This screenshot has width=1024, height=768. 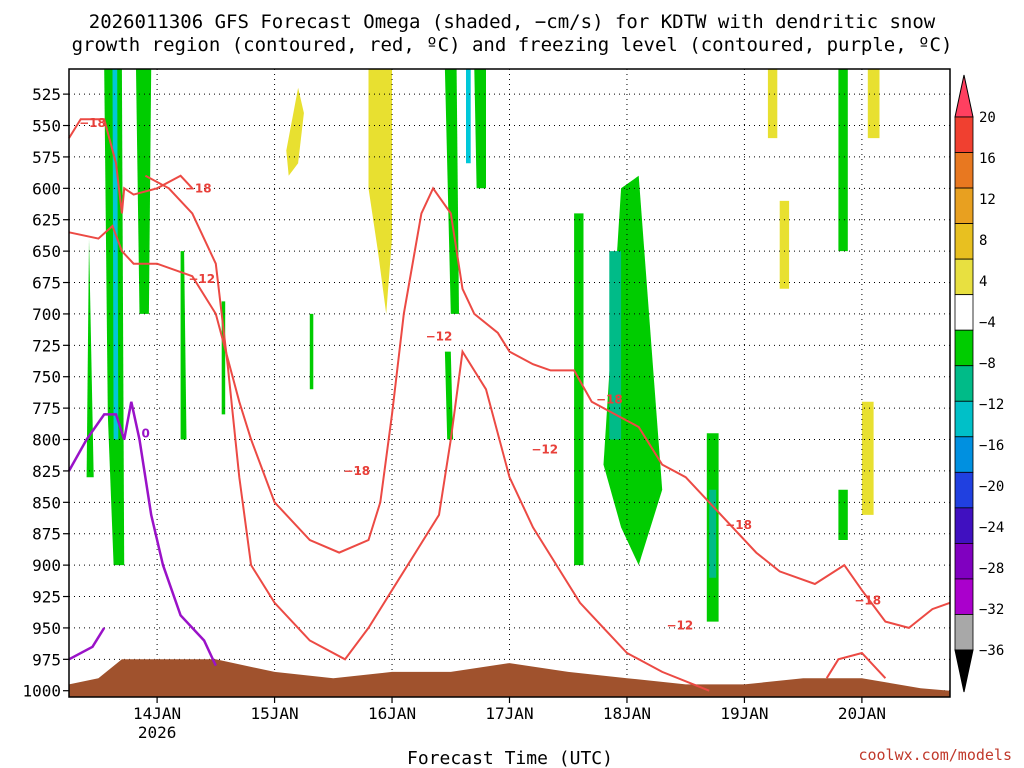 I want to click on y-tick-label: 625, so click(x=46, y=220).